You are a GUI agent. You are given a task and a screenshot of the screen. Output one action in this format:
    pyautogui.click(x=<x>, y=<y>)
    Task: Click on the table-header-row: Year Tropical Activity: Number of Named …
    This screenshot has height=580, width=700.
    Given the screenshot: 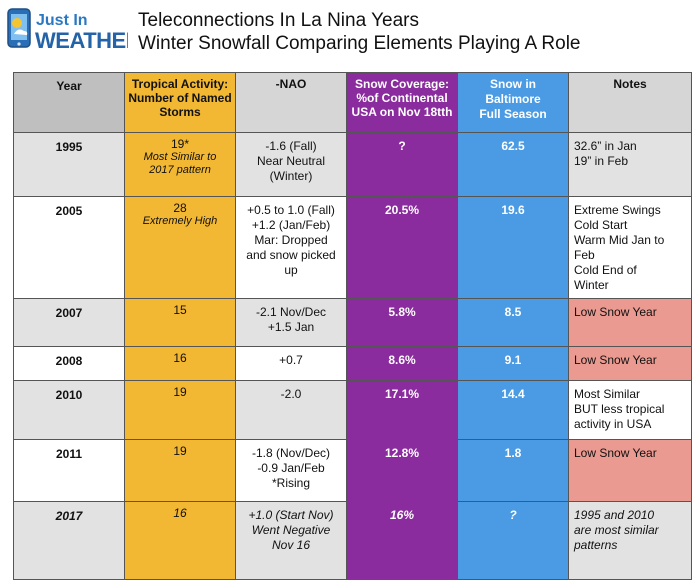 What is the action you would take?
    pyautogui.click(x=352, y=102)
    